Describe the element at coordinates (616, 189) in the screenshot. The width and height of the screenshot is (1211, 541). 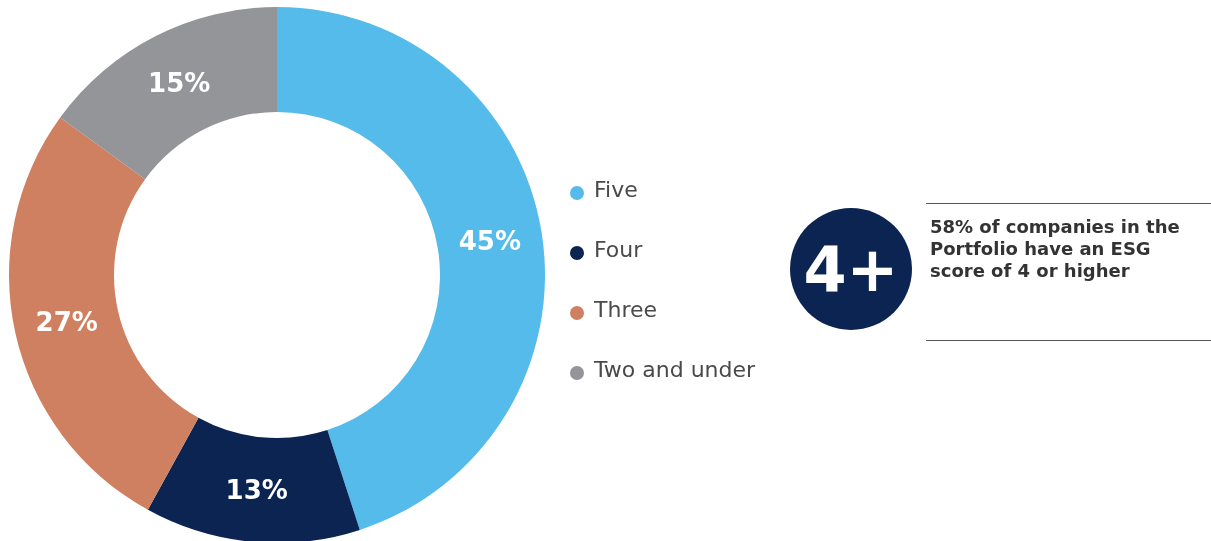
I see `legend-label: Five` at that location.